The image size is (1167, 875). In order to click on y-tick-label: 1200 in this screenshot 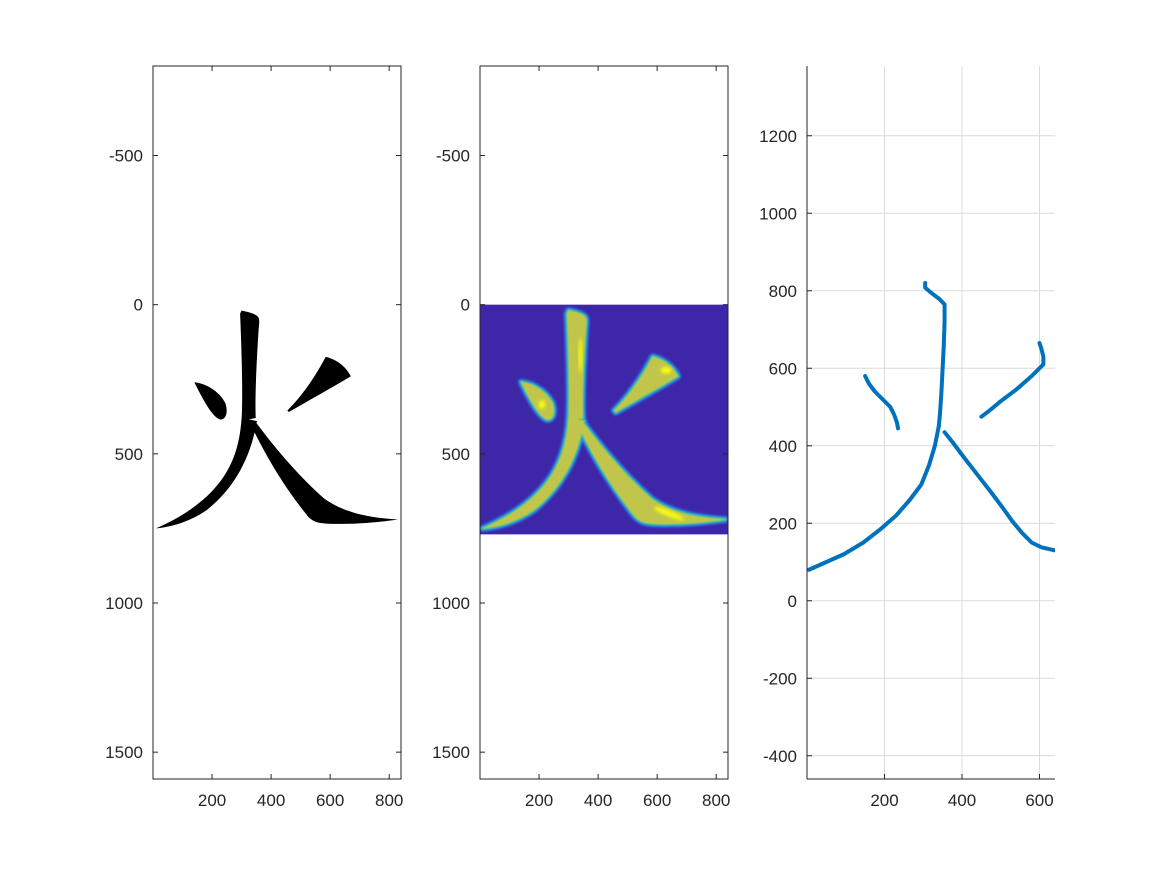, I will do `click(778, 136)`.